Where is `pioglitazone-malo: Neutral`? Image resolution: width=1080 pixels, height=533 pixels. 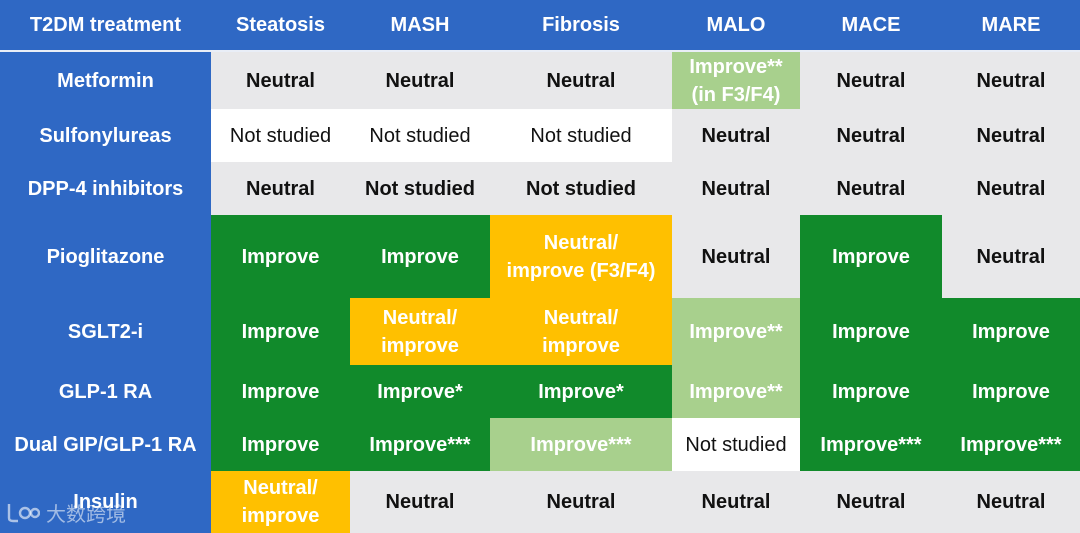
pioglitazone-malo: Neutral is located at coordinates (736, 256).